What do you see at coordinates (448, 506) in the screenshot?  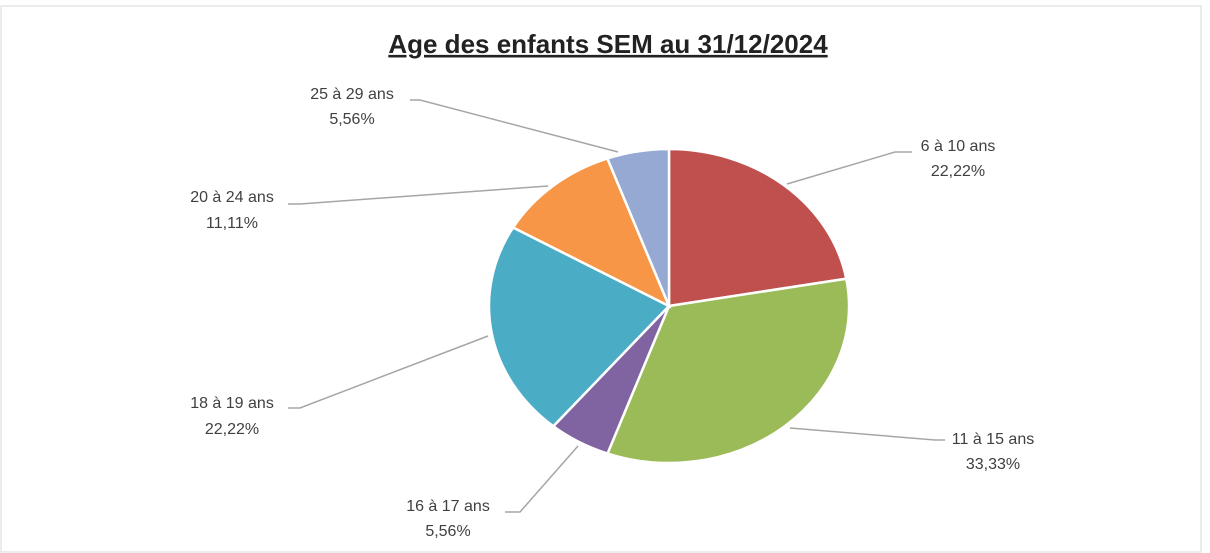 I see `slice-label: 16 à 17 ans` at bounding box center [448, 506].